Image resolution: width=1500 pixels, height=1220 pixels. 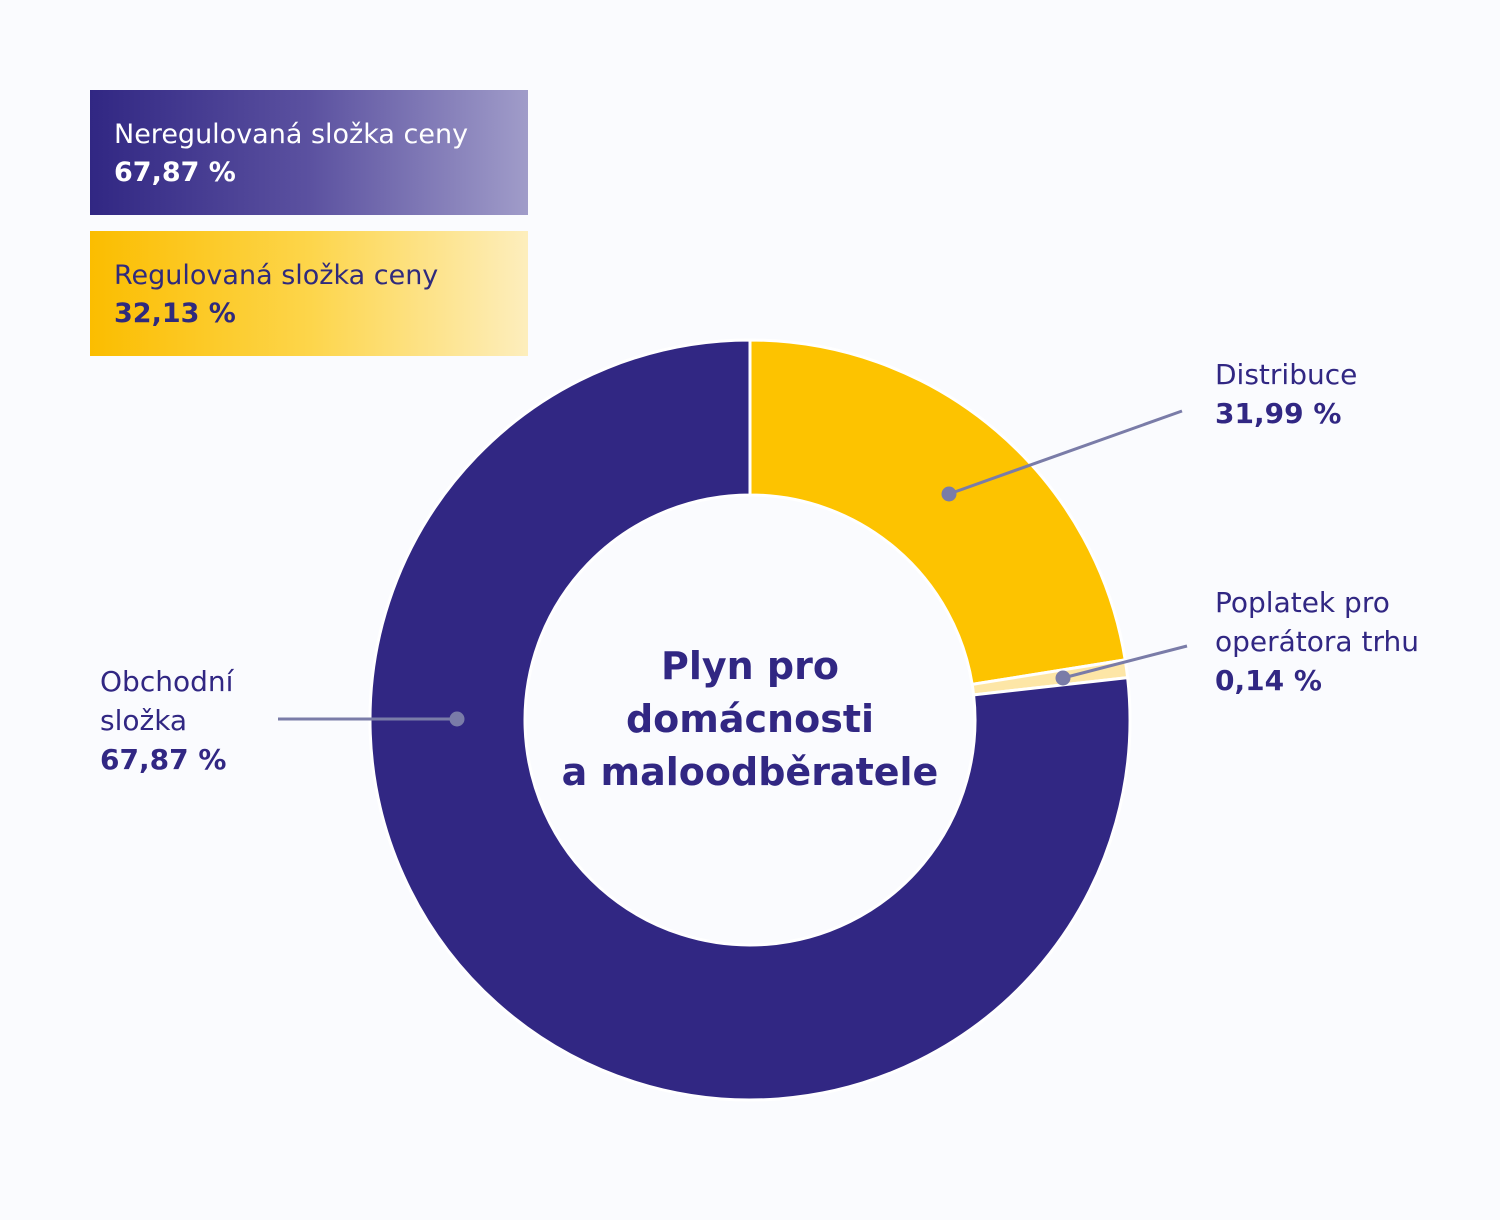 I want to click on slice-name: složka, so click(x=144, y=720).